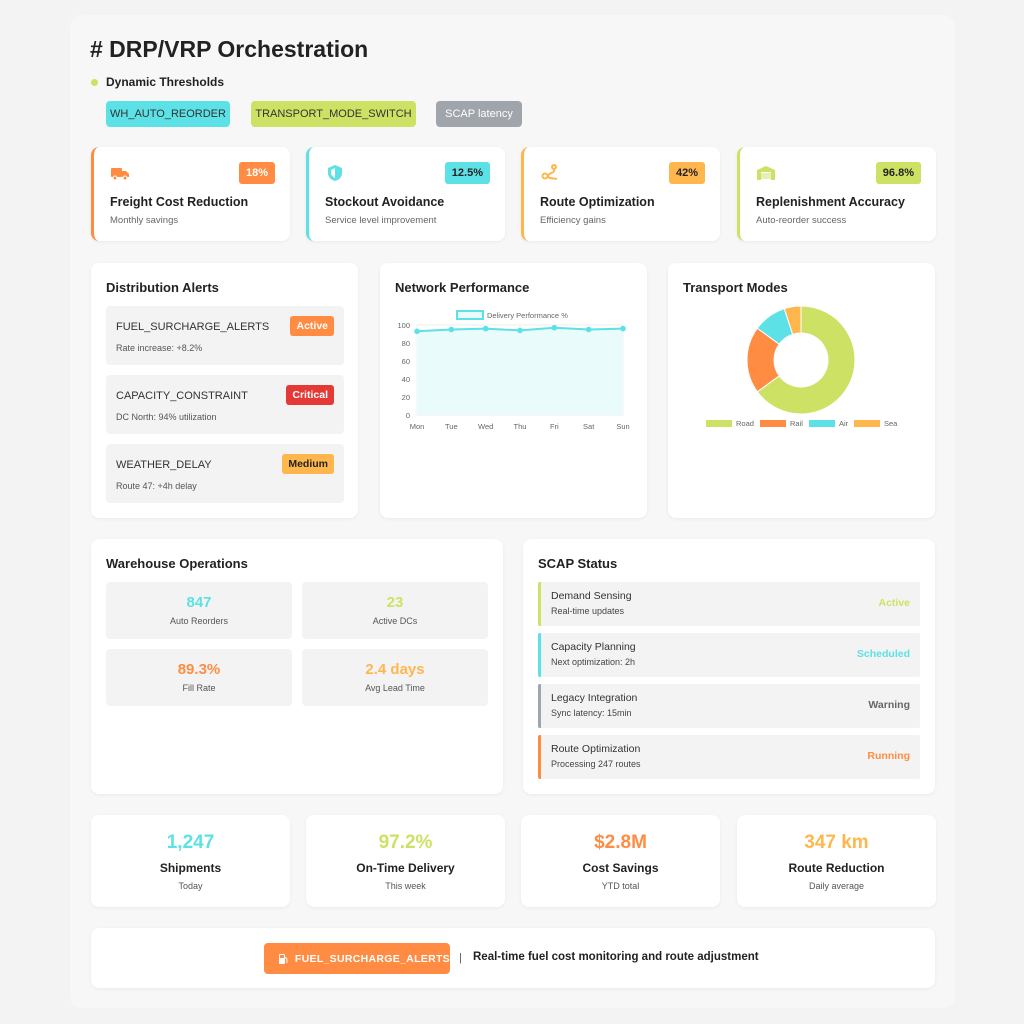 This screenshot has height=1024, width=1024. I want to click on kpi-subtitle: Monthly savings, so click(144, 220).